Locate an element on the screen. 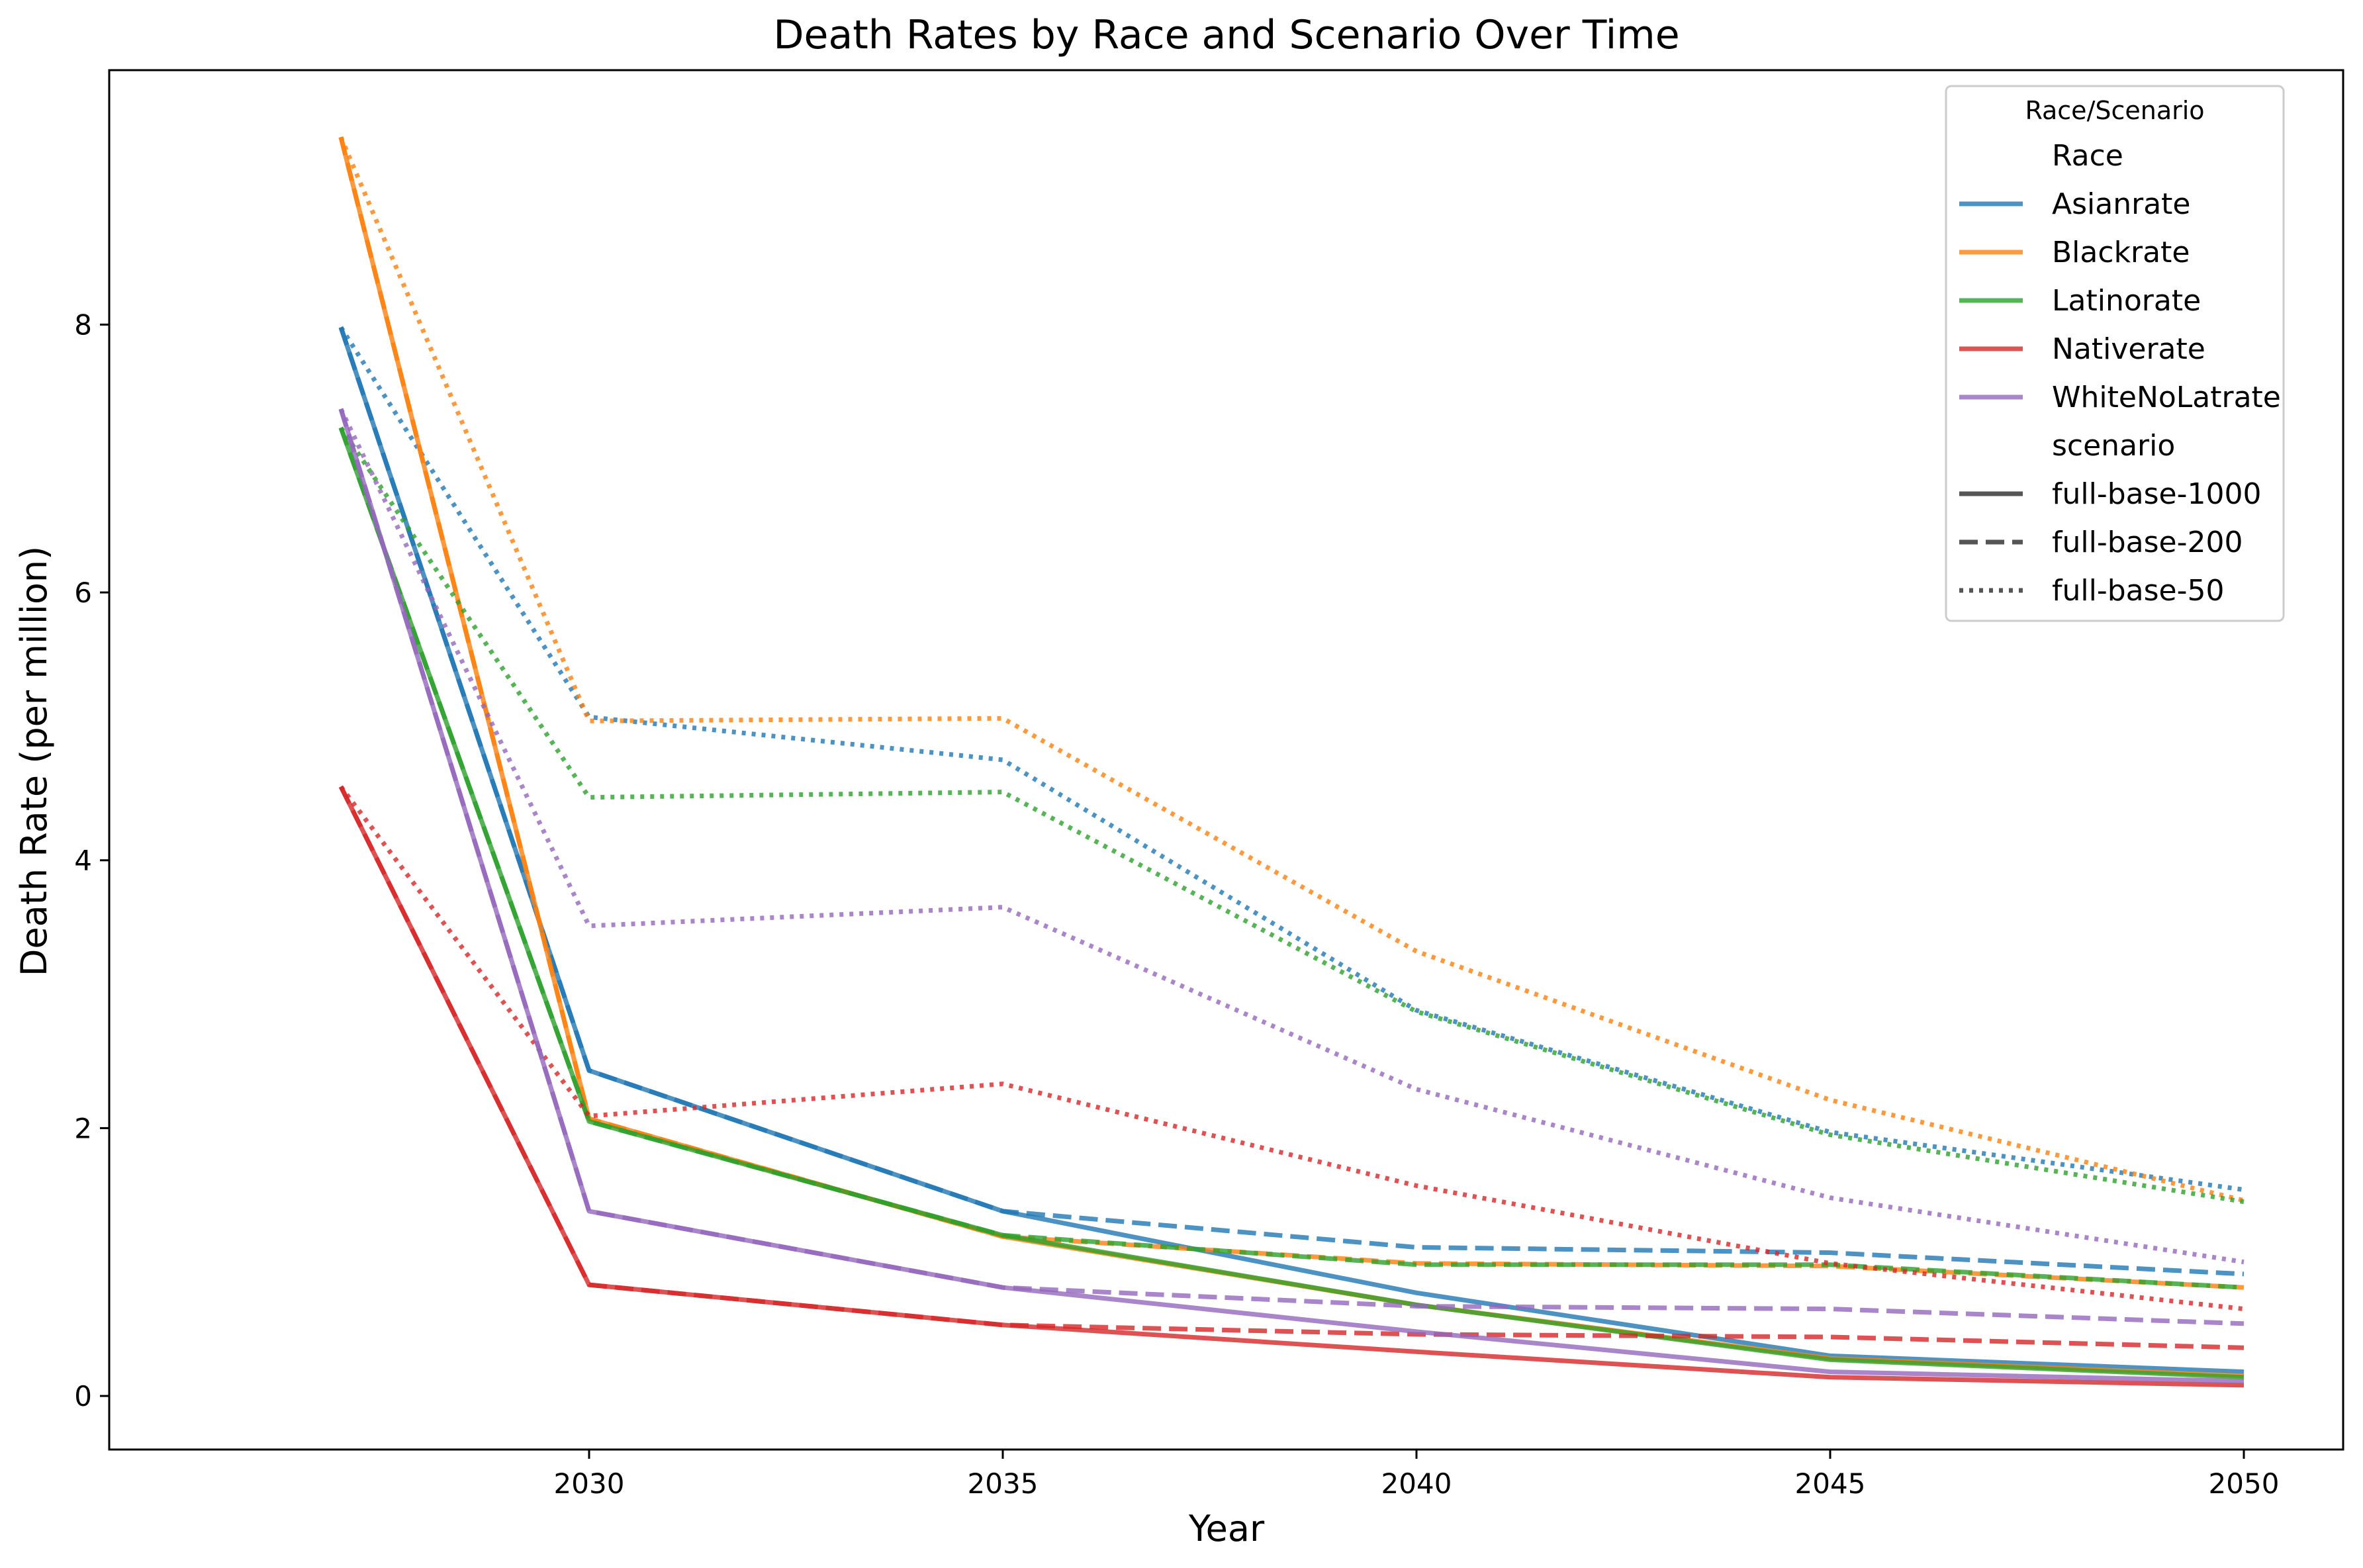 The width and height of the screenshot is (2363, 1568). legend-label-latinorate: Latinorate is located at coordinates (2126, 301).